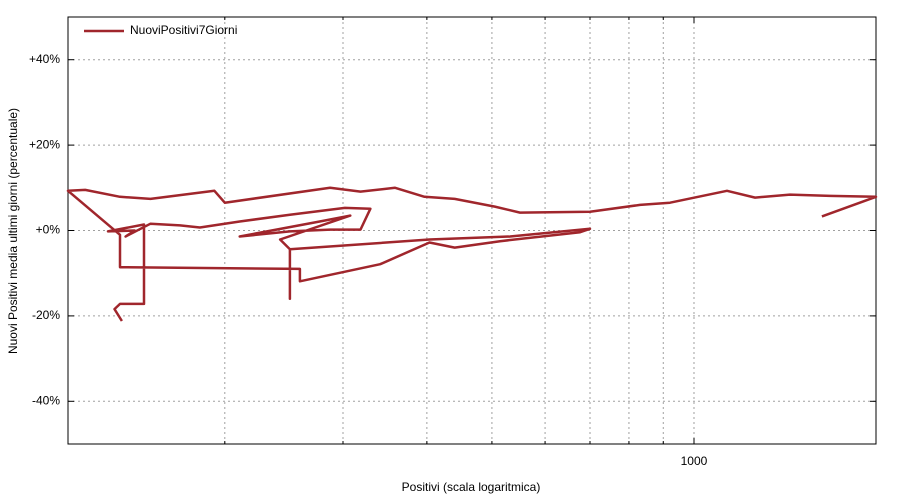 This screenshot has width=900, height=500. What do you see at coordinates (44, 144) in the screenshot?
I see `y-tick-label: +20%` at bounding box center [44, 144].